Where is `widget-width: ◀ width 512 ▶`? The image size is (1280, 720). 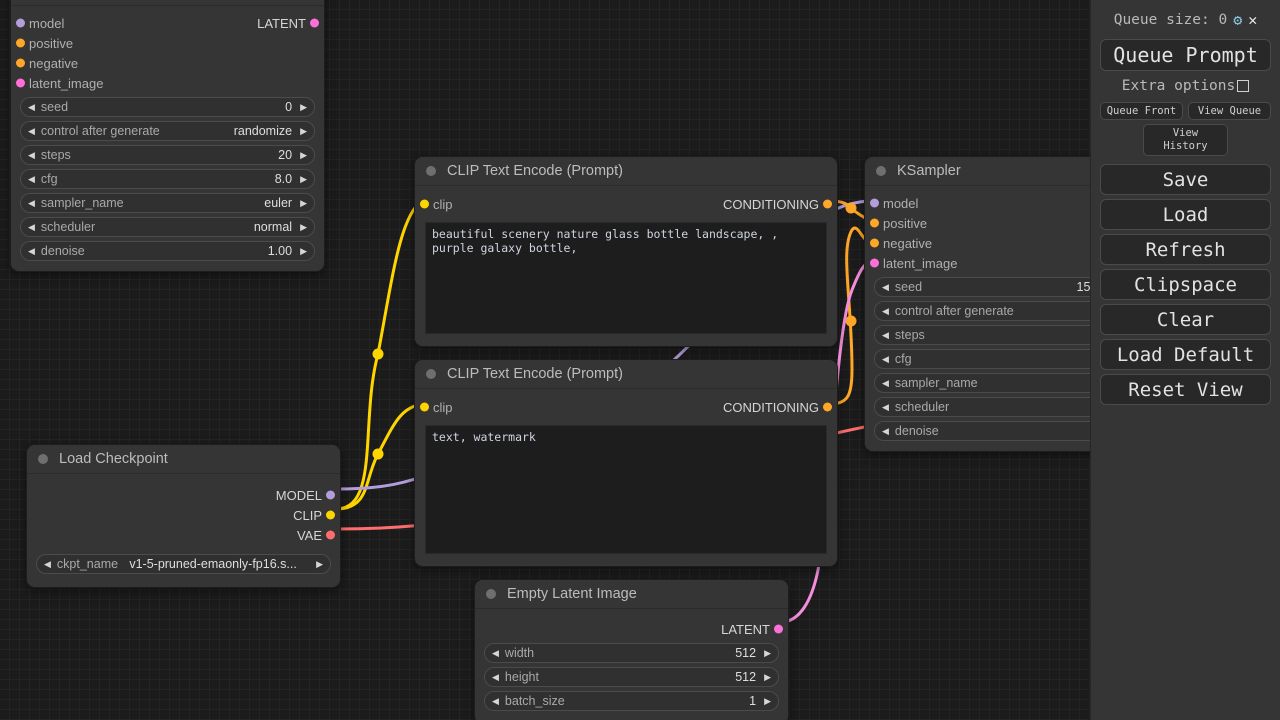 widget-width: ◀ width 512 ▶ is located at coordinates (631, 653).